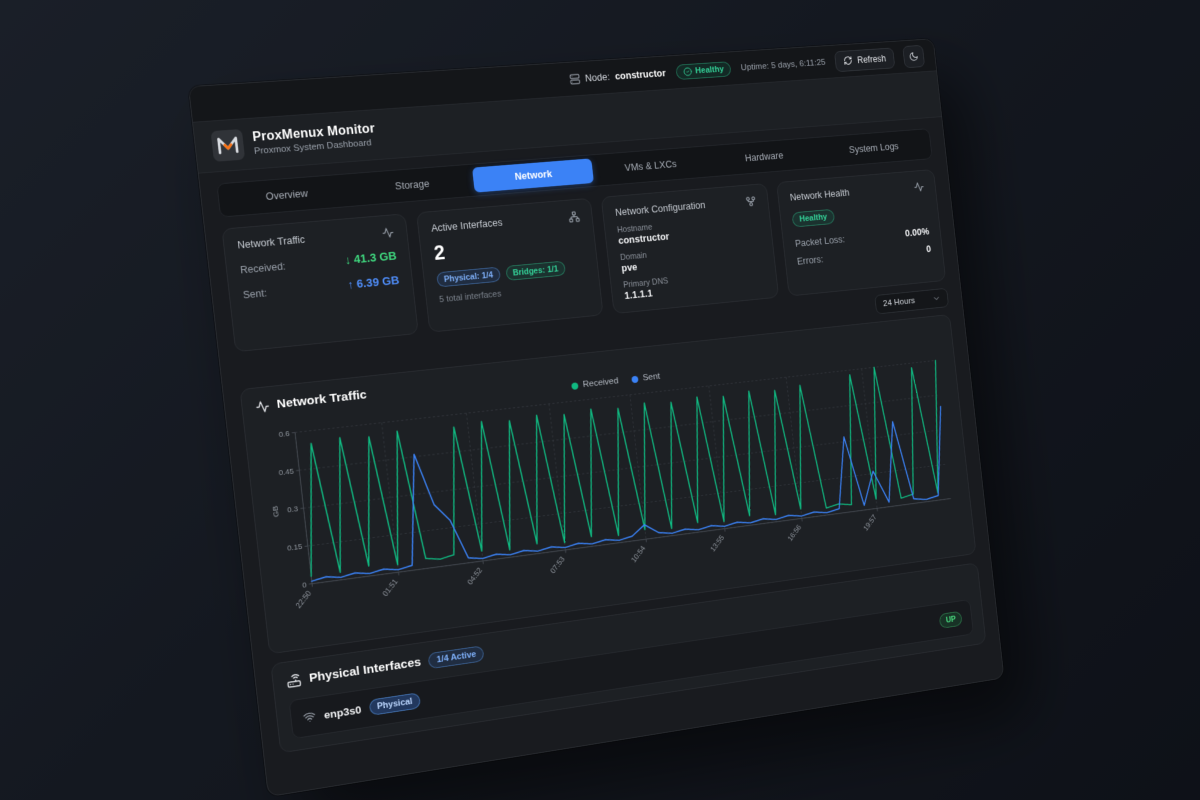 Image resolution: width=1200 pixels, height=800 pixels. Describe the element at coordinates (819, 195) in the screenshot. I see `network-health-card-title: Network Health` at that location.